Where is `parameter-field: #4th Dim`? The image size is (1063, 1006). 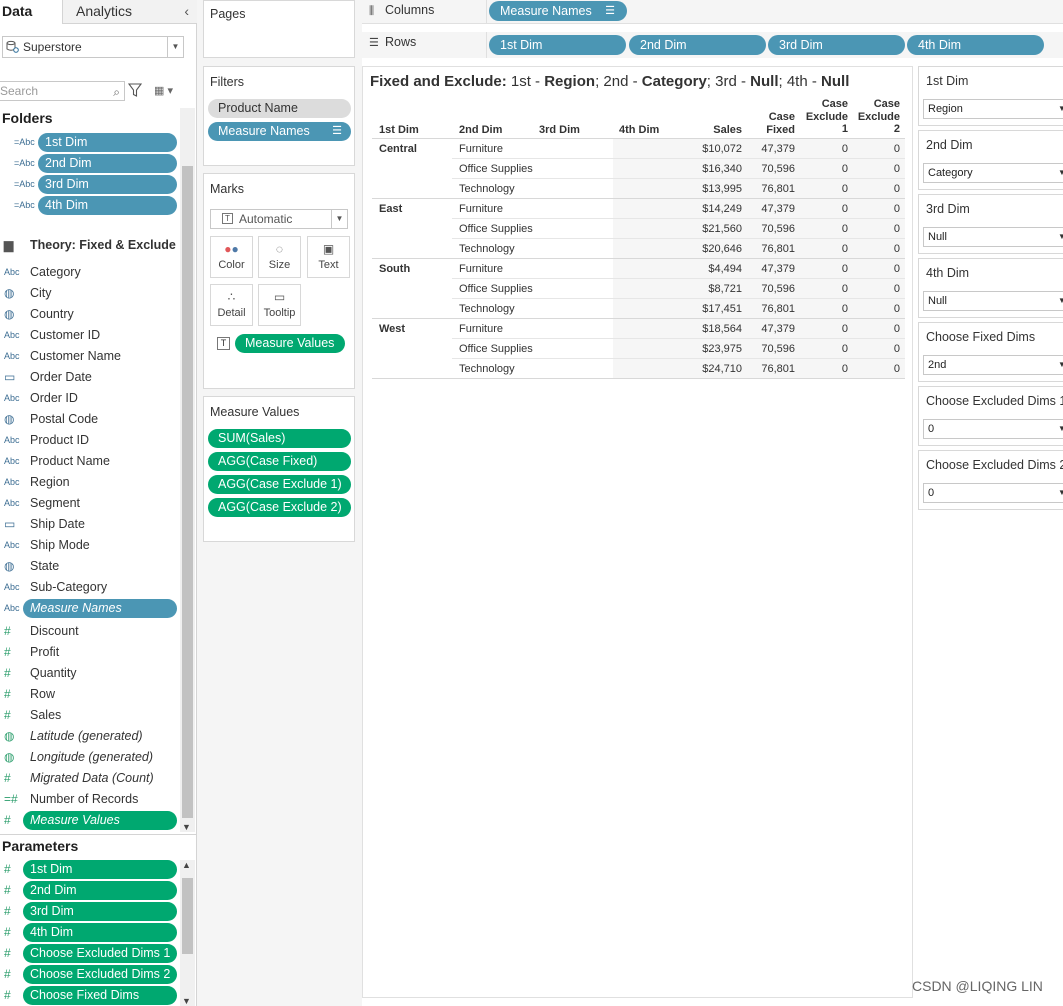 parameter-field: #4th Dim is located at coordinates (90, 932).